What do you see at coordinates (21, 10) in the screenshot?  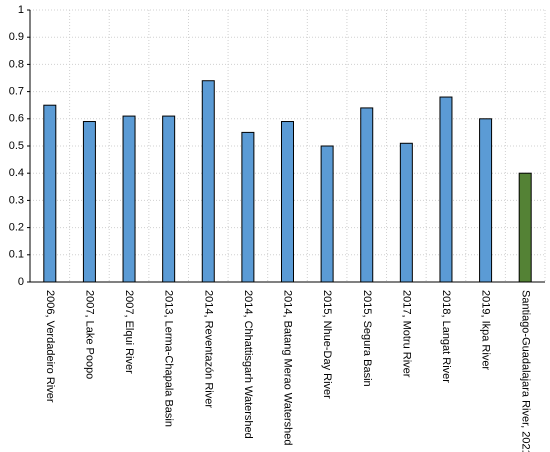 I see `y-tick-label: 1` at bounding box center [21, 10].